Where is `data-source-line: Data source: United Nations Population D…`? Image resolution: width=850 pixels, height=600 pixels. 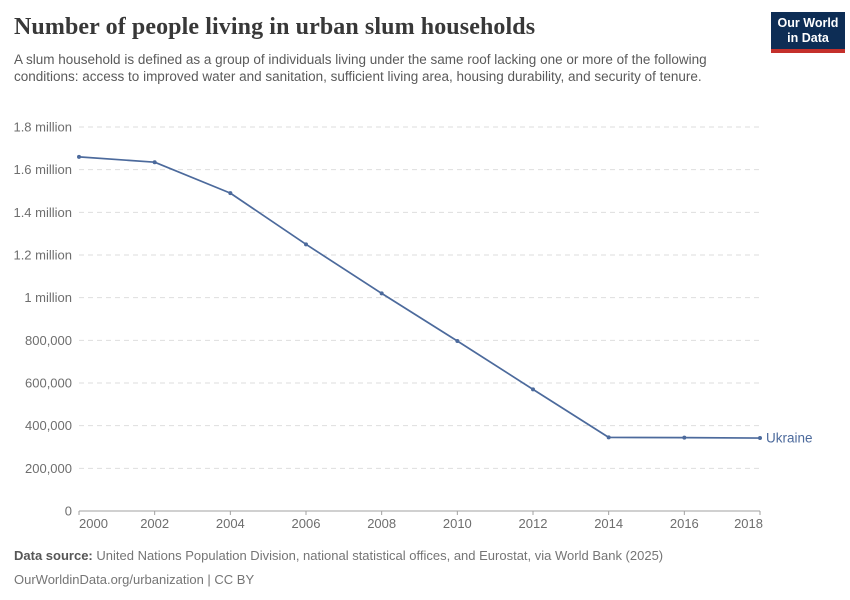
data-source-line: Data source: United Nations Population D… is located at coordinates (338, 555).